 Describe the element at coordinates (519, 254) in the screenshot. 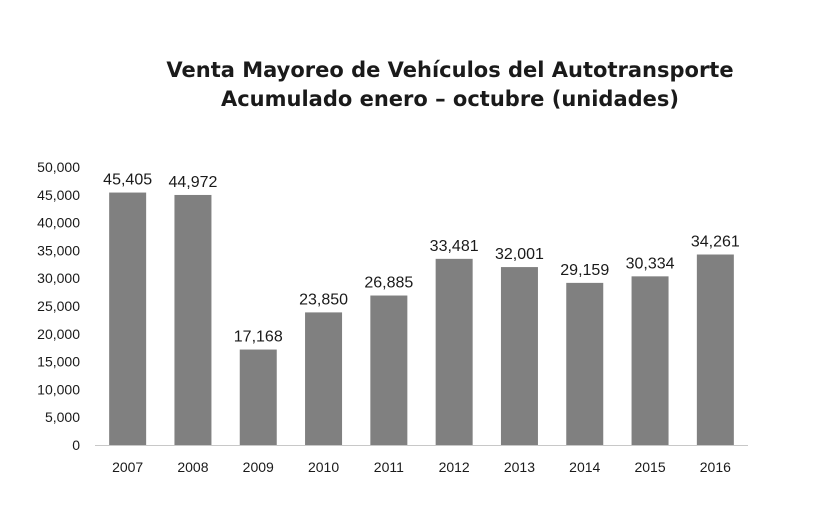

I see `data-label-2013: 32,001` at that location.